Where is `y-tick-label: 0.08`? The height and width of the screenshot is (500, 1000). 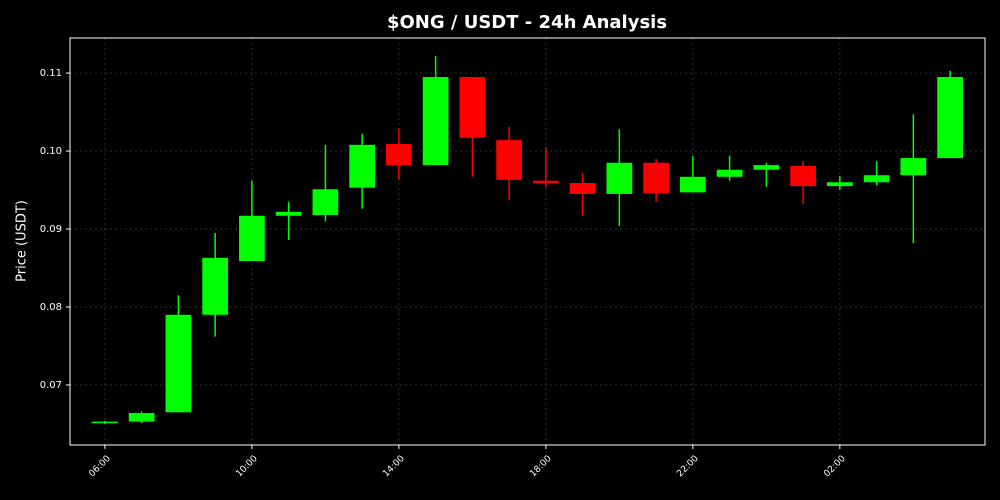
y-tick-label: 0.08 is located at coordinates (51, 307).